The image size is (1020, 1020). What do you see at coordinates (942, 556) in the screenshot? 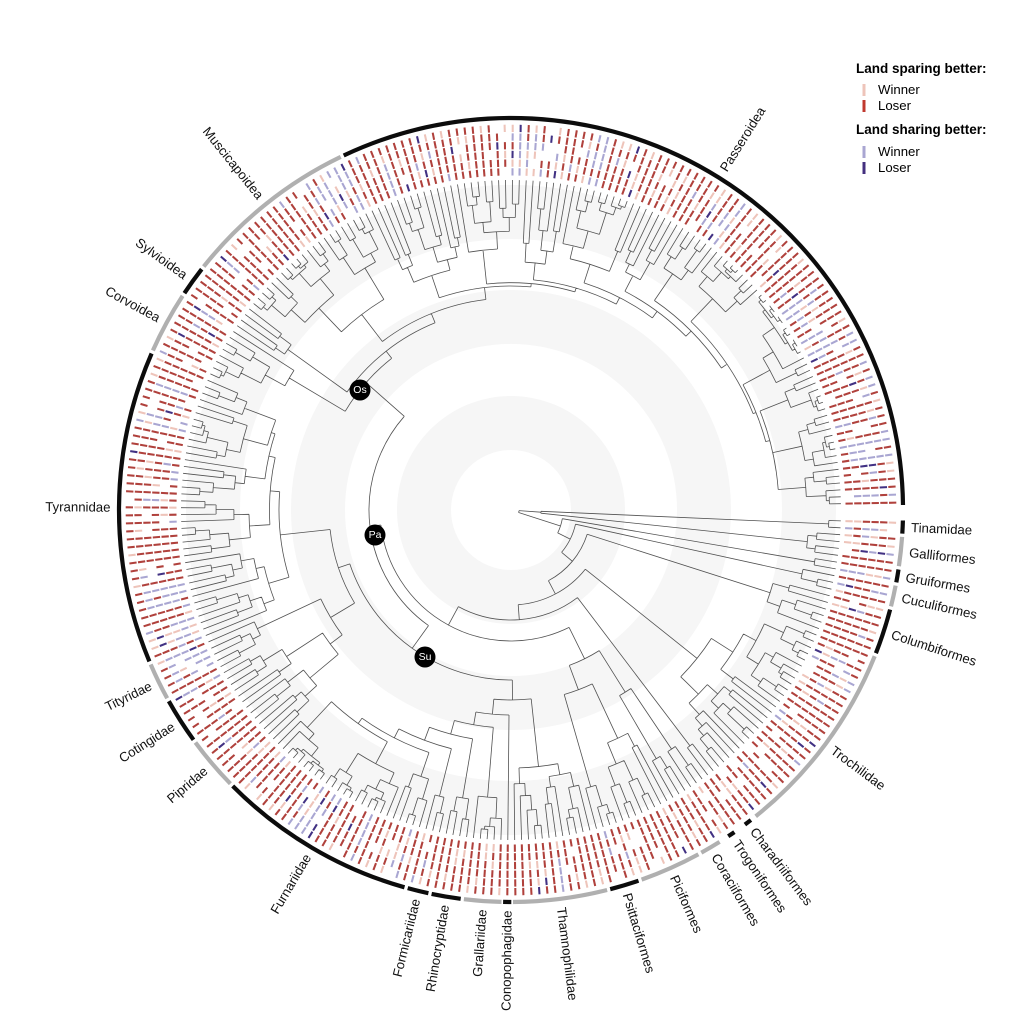
I see `svg-text: Galliformes` at bounding box center [942, 556].